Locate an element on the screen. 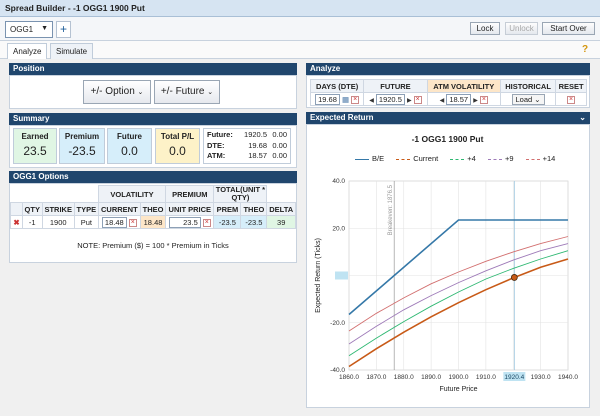 Image resolution: width=600 pixels, height=416 pixels. stat-value: 19.68 is located at coordinates (257, 145).